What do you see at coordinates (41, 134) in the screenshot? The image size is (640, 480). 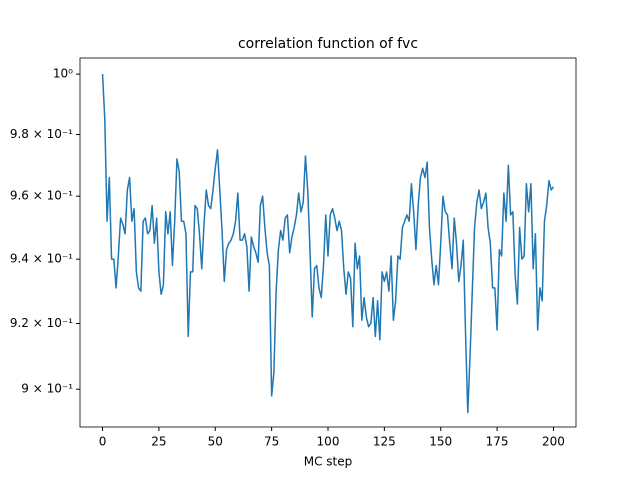 I see `y-tick-label: 9.8 × 10⁻¹` at bounding box center [41, 134].